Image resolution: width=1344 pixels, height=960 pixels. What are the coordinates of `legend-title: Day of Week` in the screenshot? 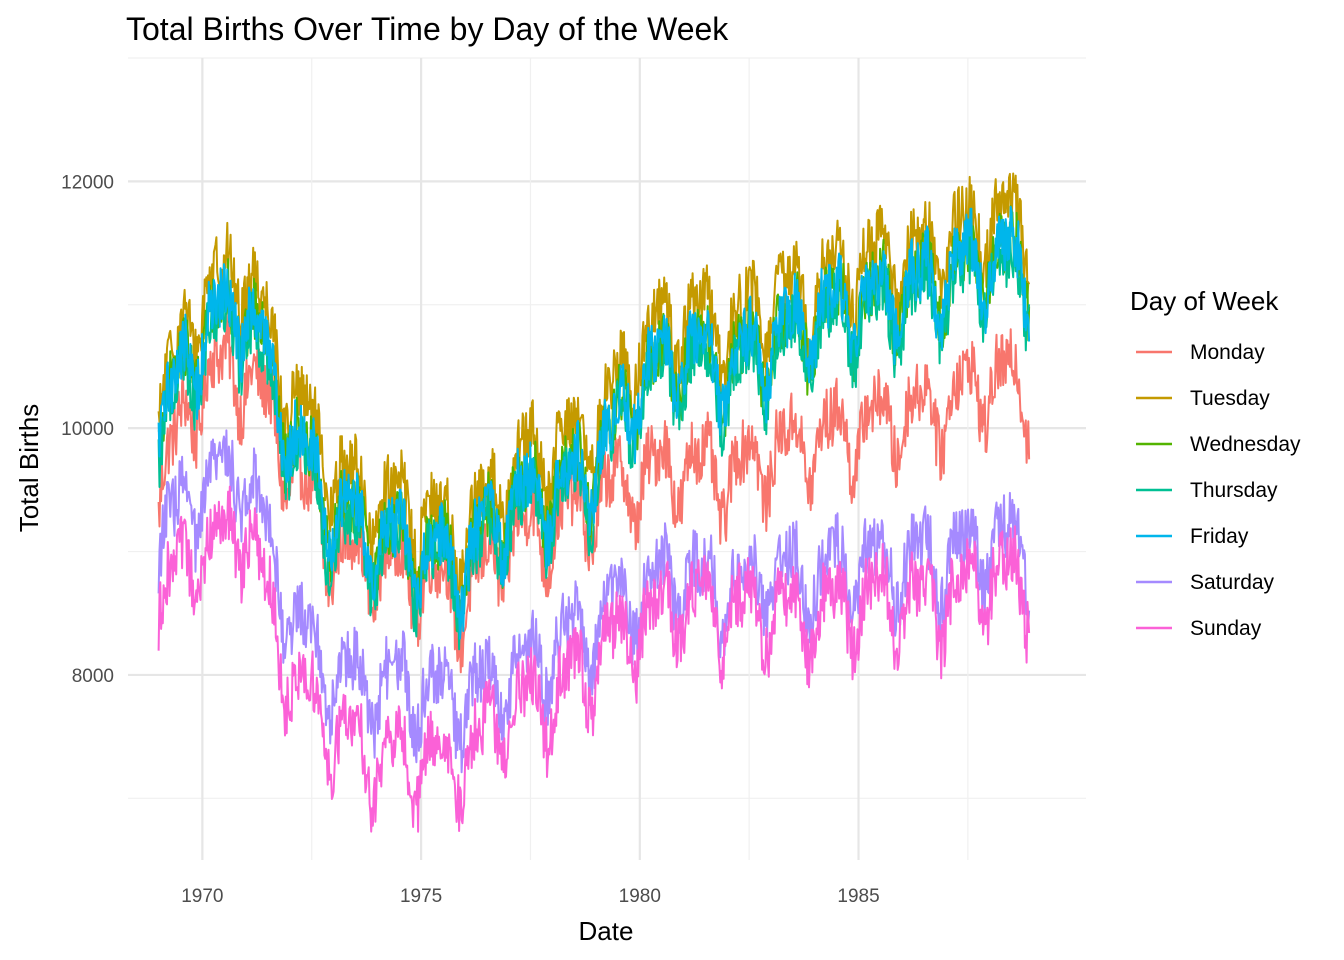 It's located at (1204, 301).